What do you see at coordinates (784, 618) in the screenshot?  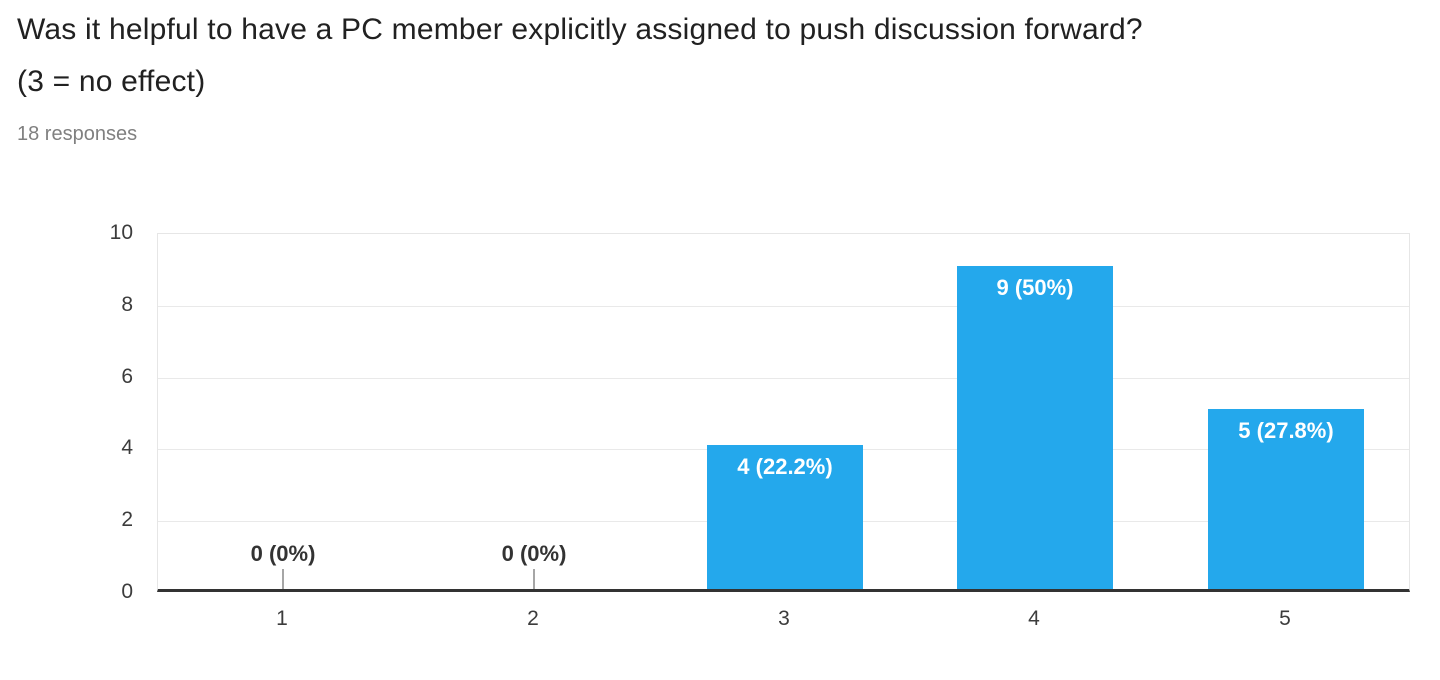 I see `x-axis-tick-label: 3` at bounding box center [784, 618].